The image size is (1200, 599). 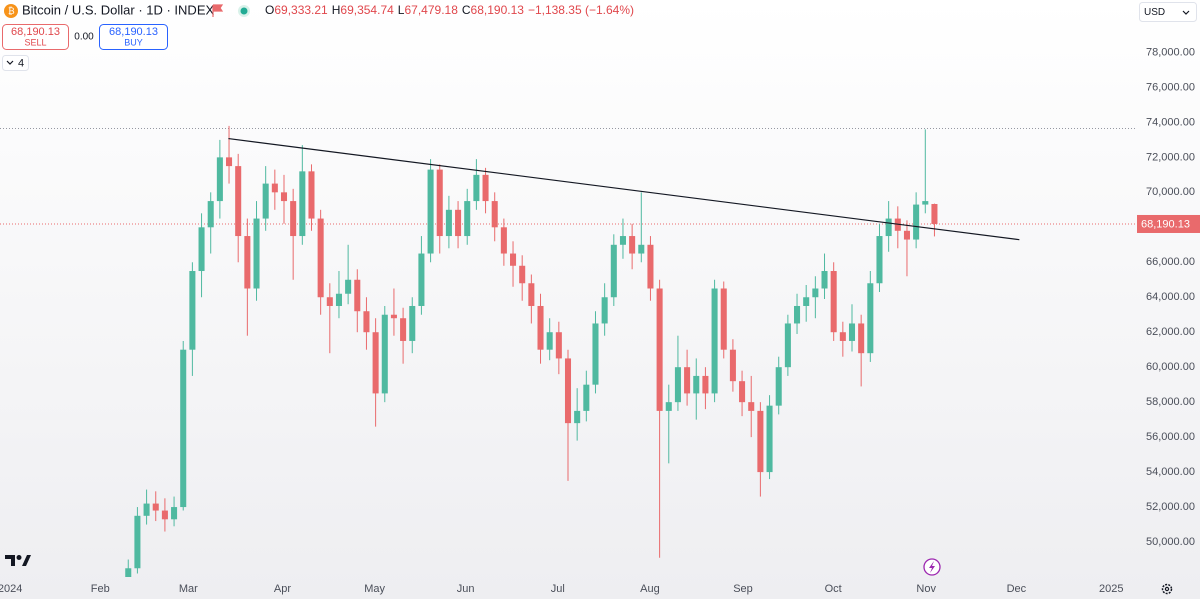 I want to click on x-tick-label: Dec, so click(x=1017, y=589).